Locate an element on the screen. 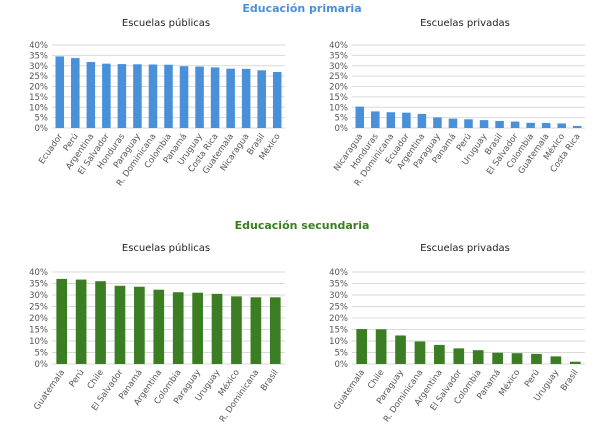 This screenshot has height=442, width=604. section-title-primaria: Educación primaria is located at coordinates (301, 8).